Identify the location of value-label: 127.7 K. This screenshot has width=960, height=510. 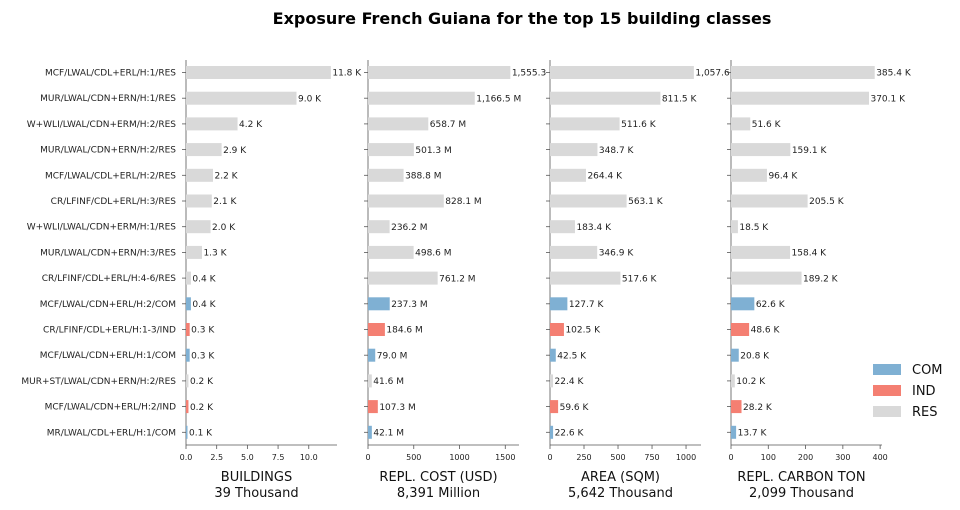
(587, 305).